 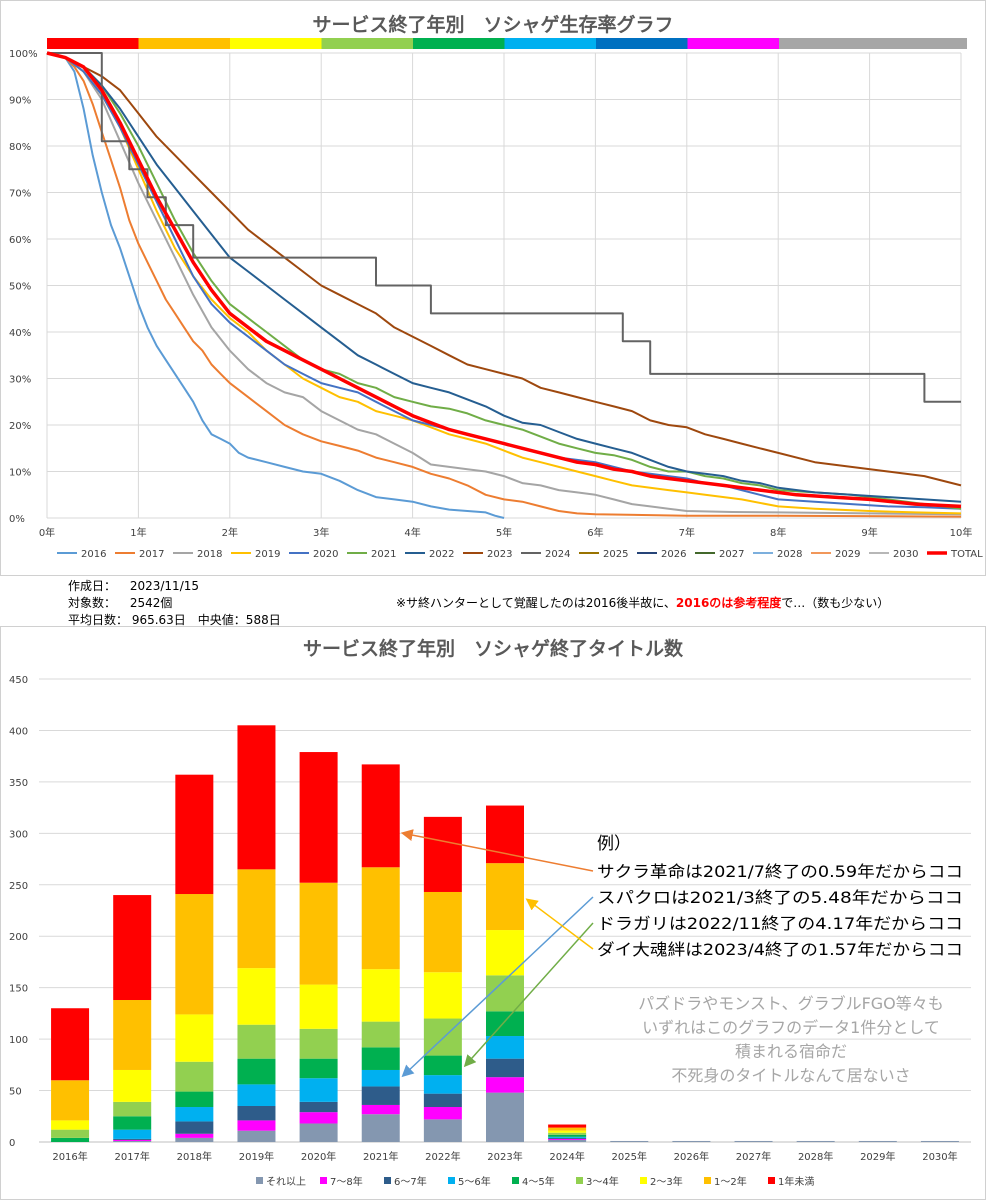 What do you see at coordinates (93, 554) in the screenshot?
I see `legend-label: 2016` at bounding box center [93, 554].